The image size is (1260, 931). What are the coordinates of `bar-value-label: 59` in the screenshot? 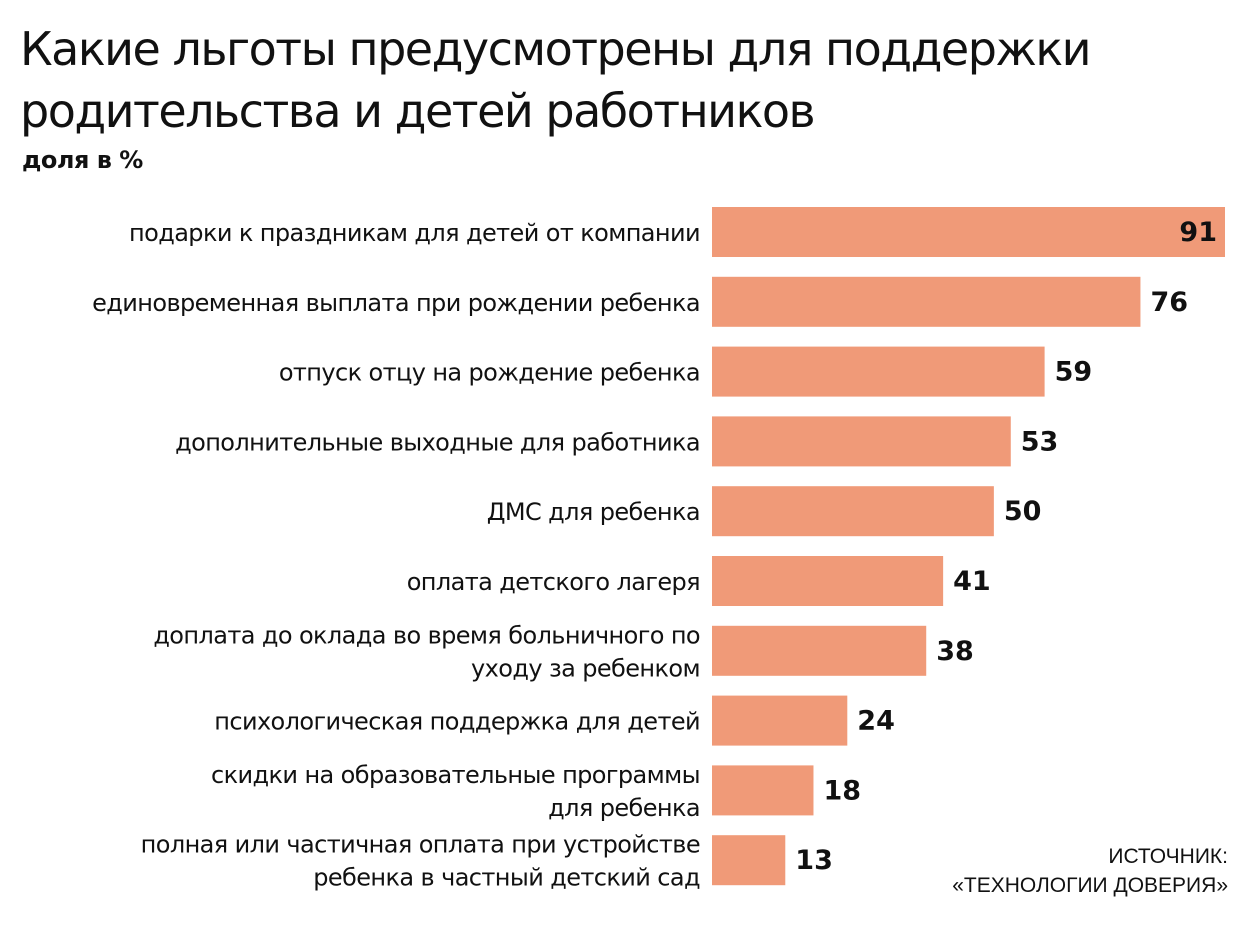 It's located at (1074, 372).